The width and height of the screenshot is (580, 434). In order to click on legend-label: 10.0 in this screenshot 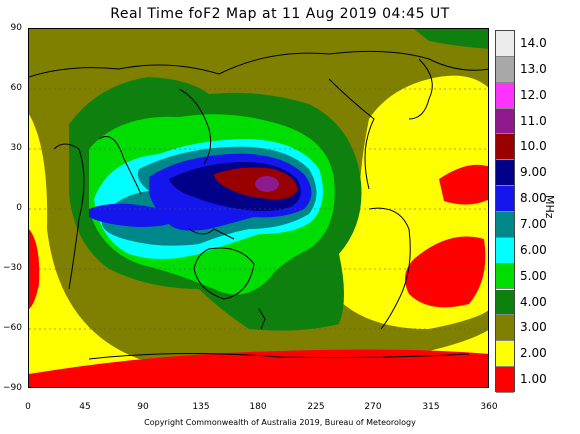, I will do `click(533, 146)`.